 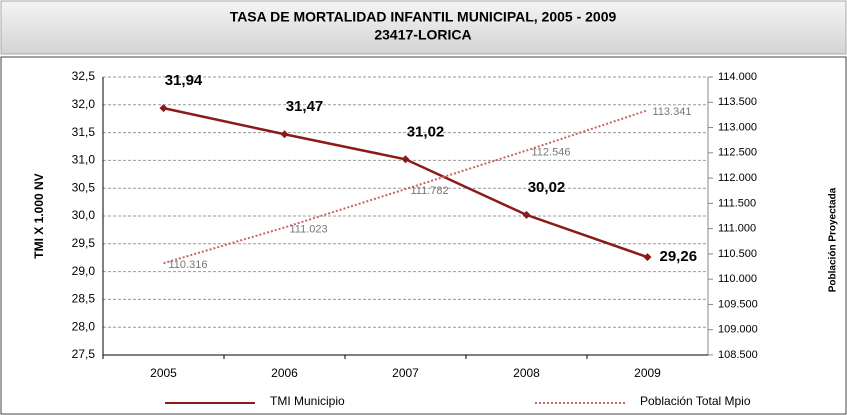 I want to click on value-label: 31,02, so click(x=426, y=131).